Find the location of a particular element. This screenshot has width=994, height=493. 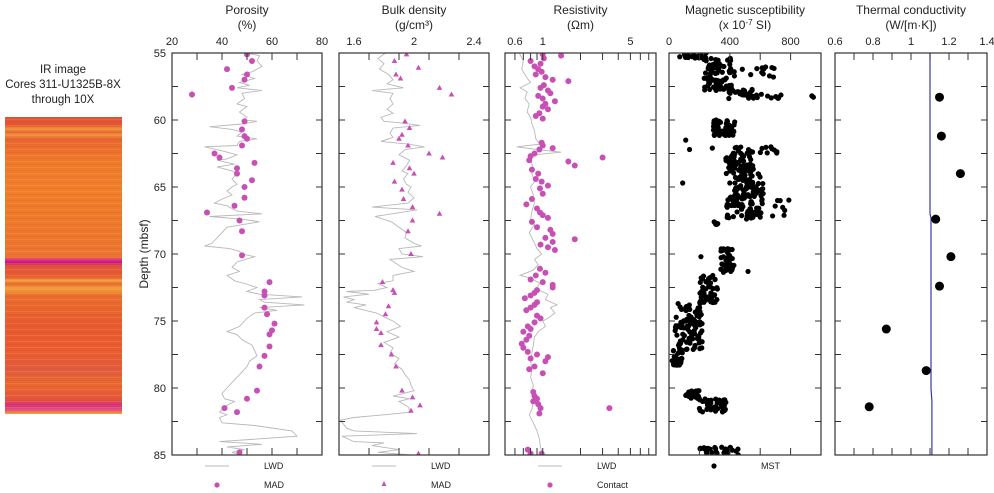

legend-circle-marker is located at coordinates (714, 466).